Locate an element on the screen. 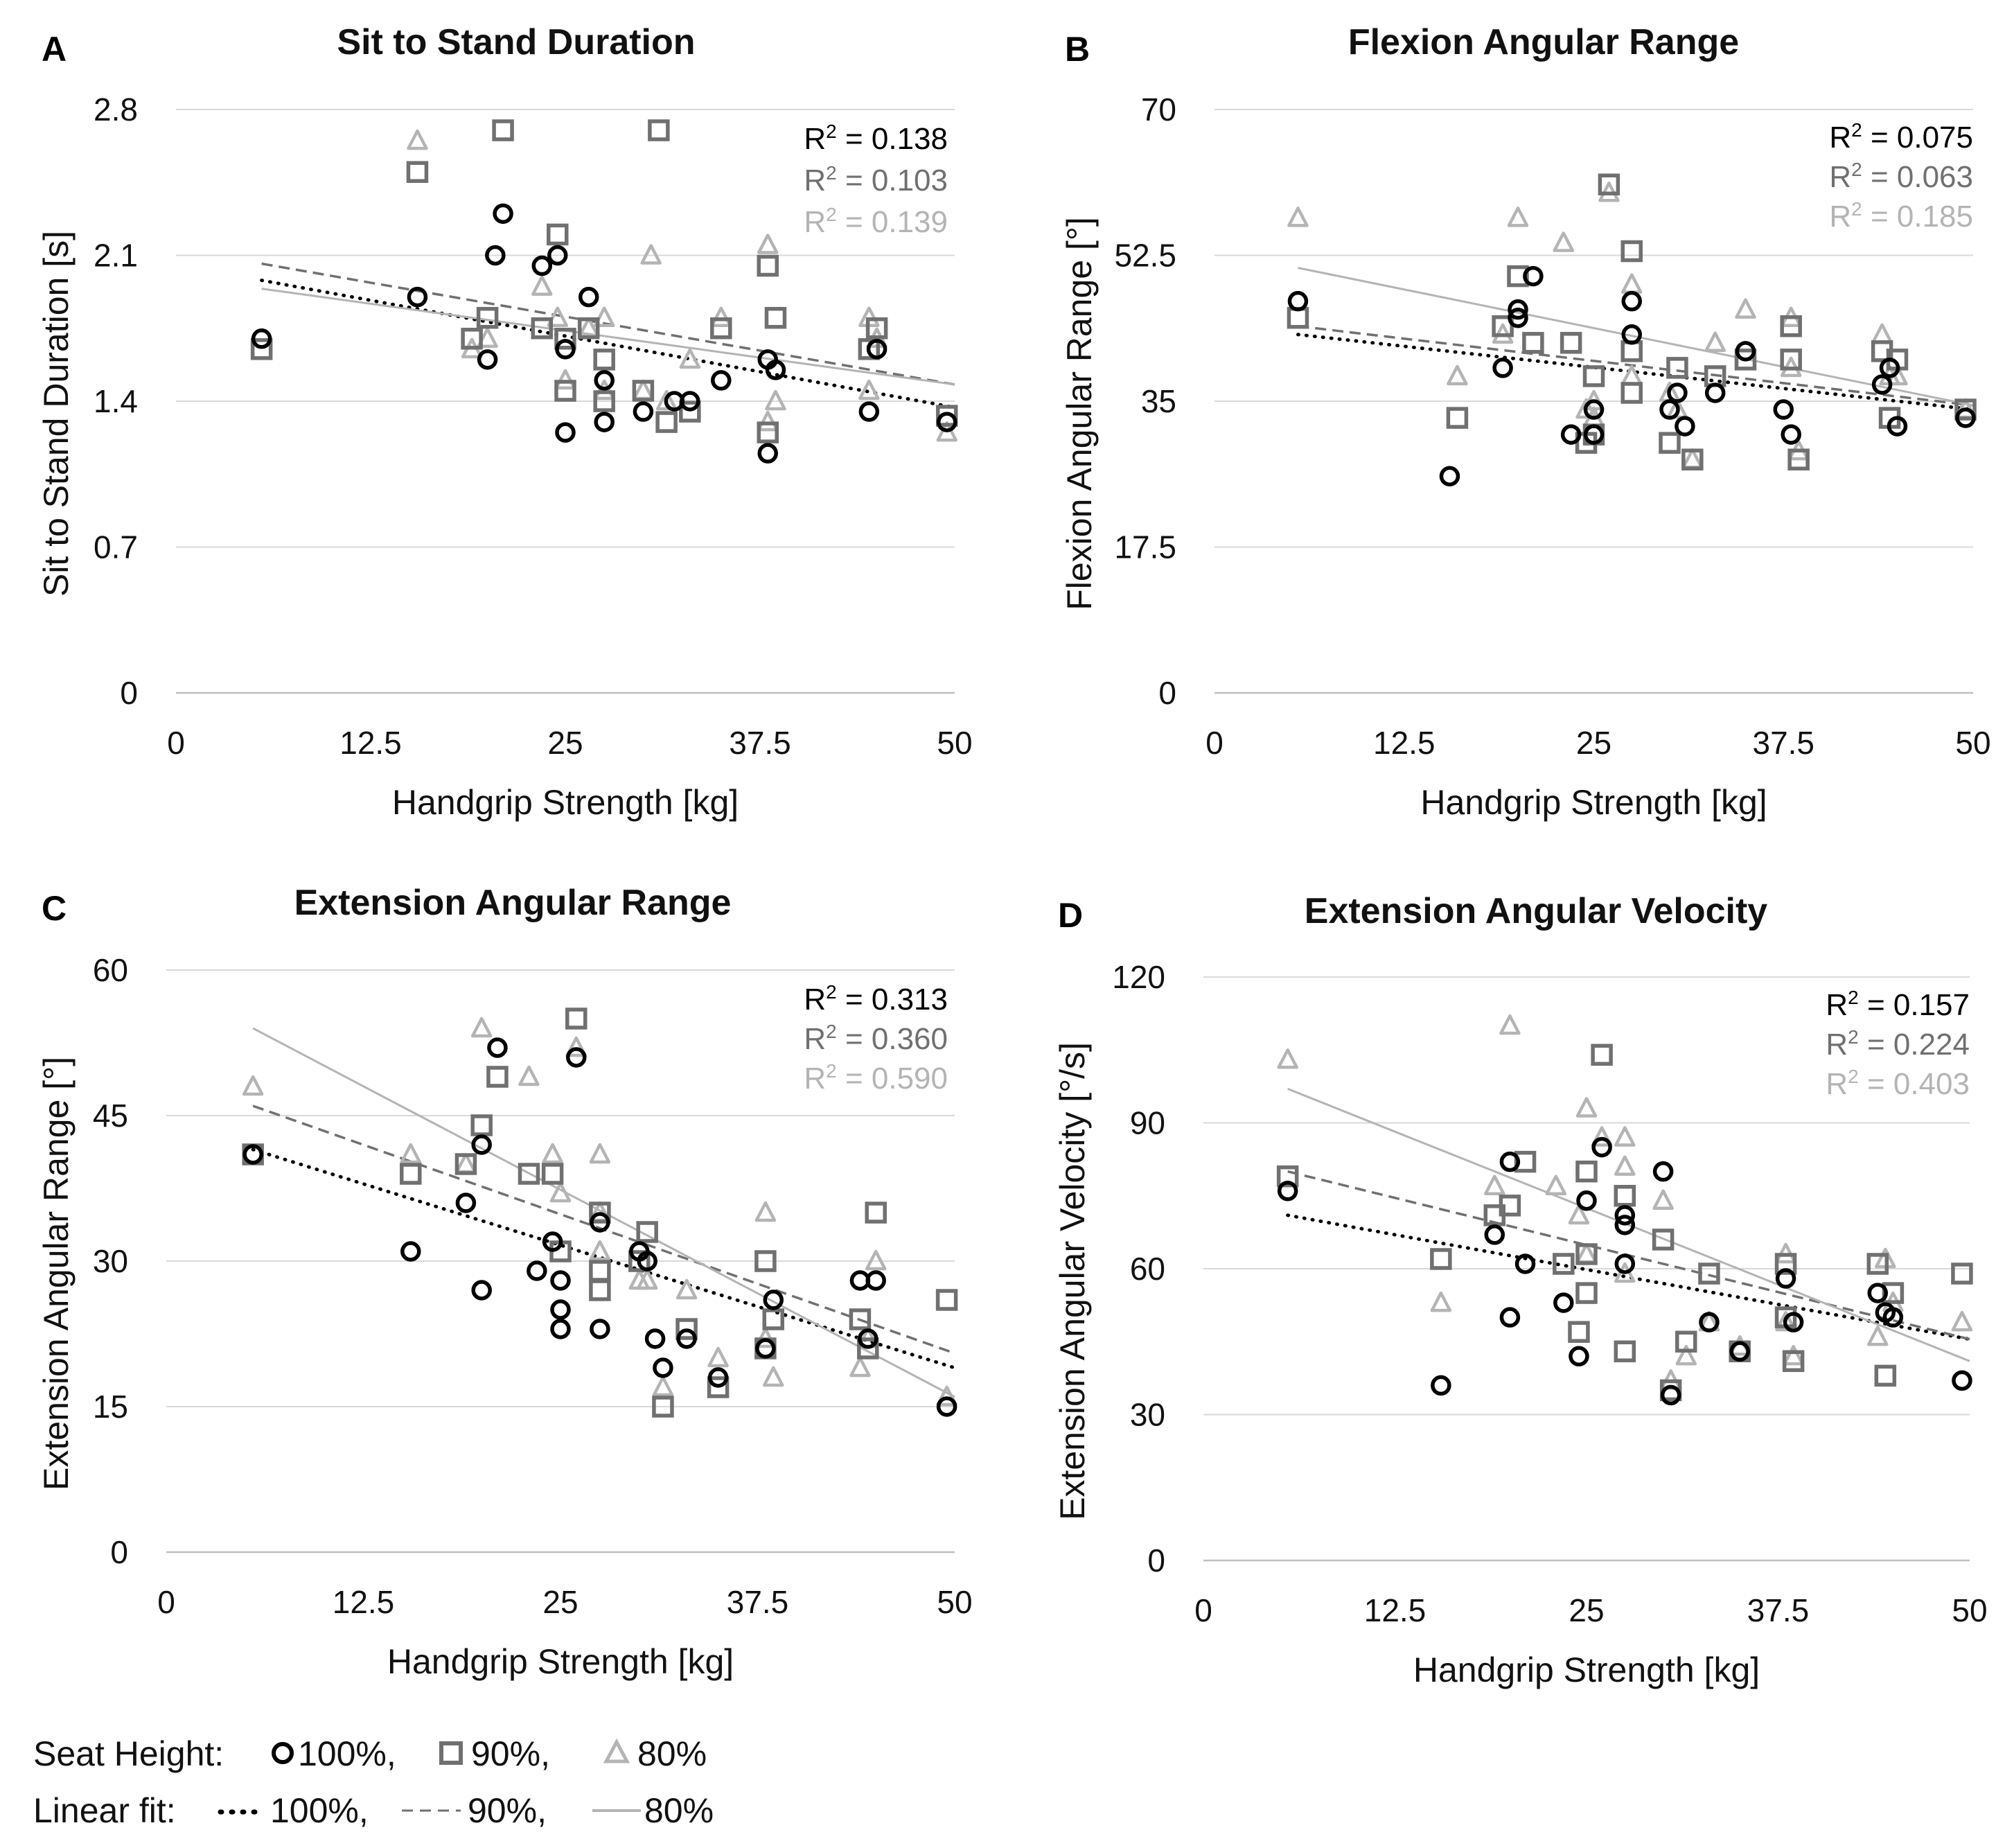 This screenshot has width=2014, height=1848. y-tick-label: 17.5 is located at coordinates (1145, 547).